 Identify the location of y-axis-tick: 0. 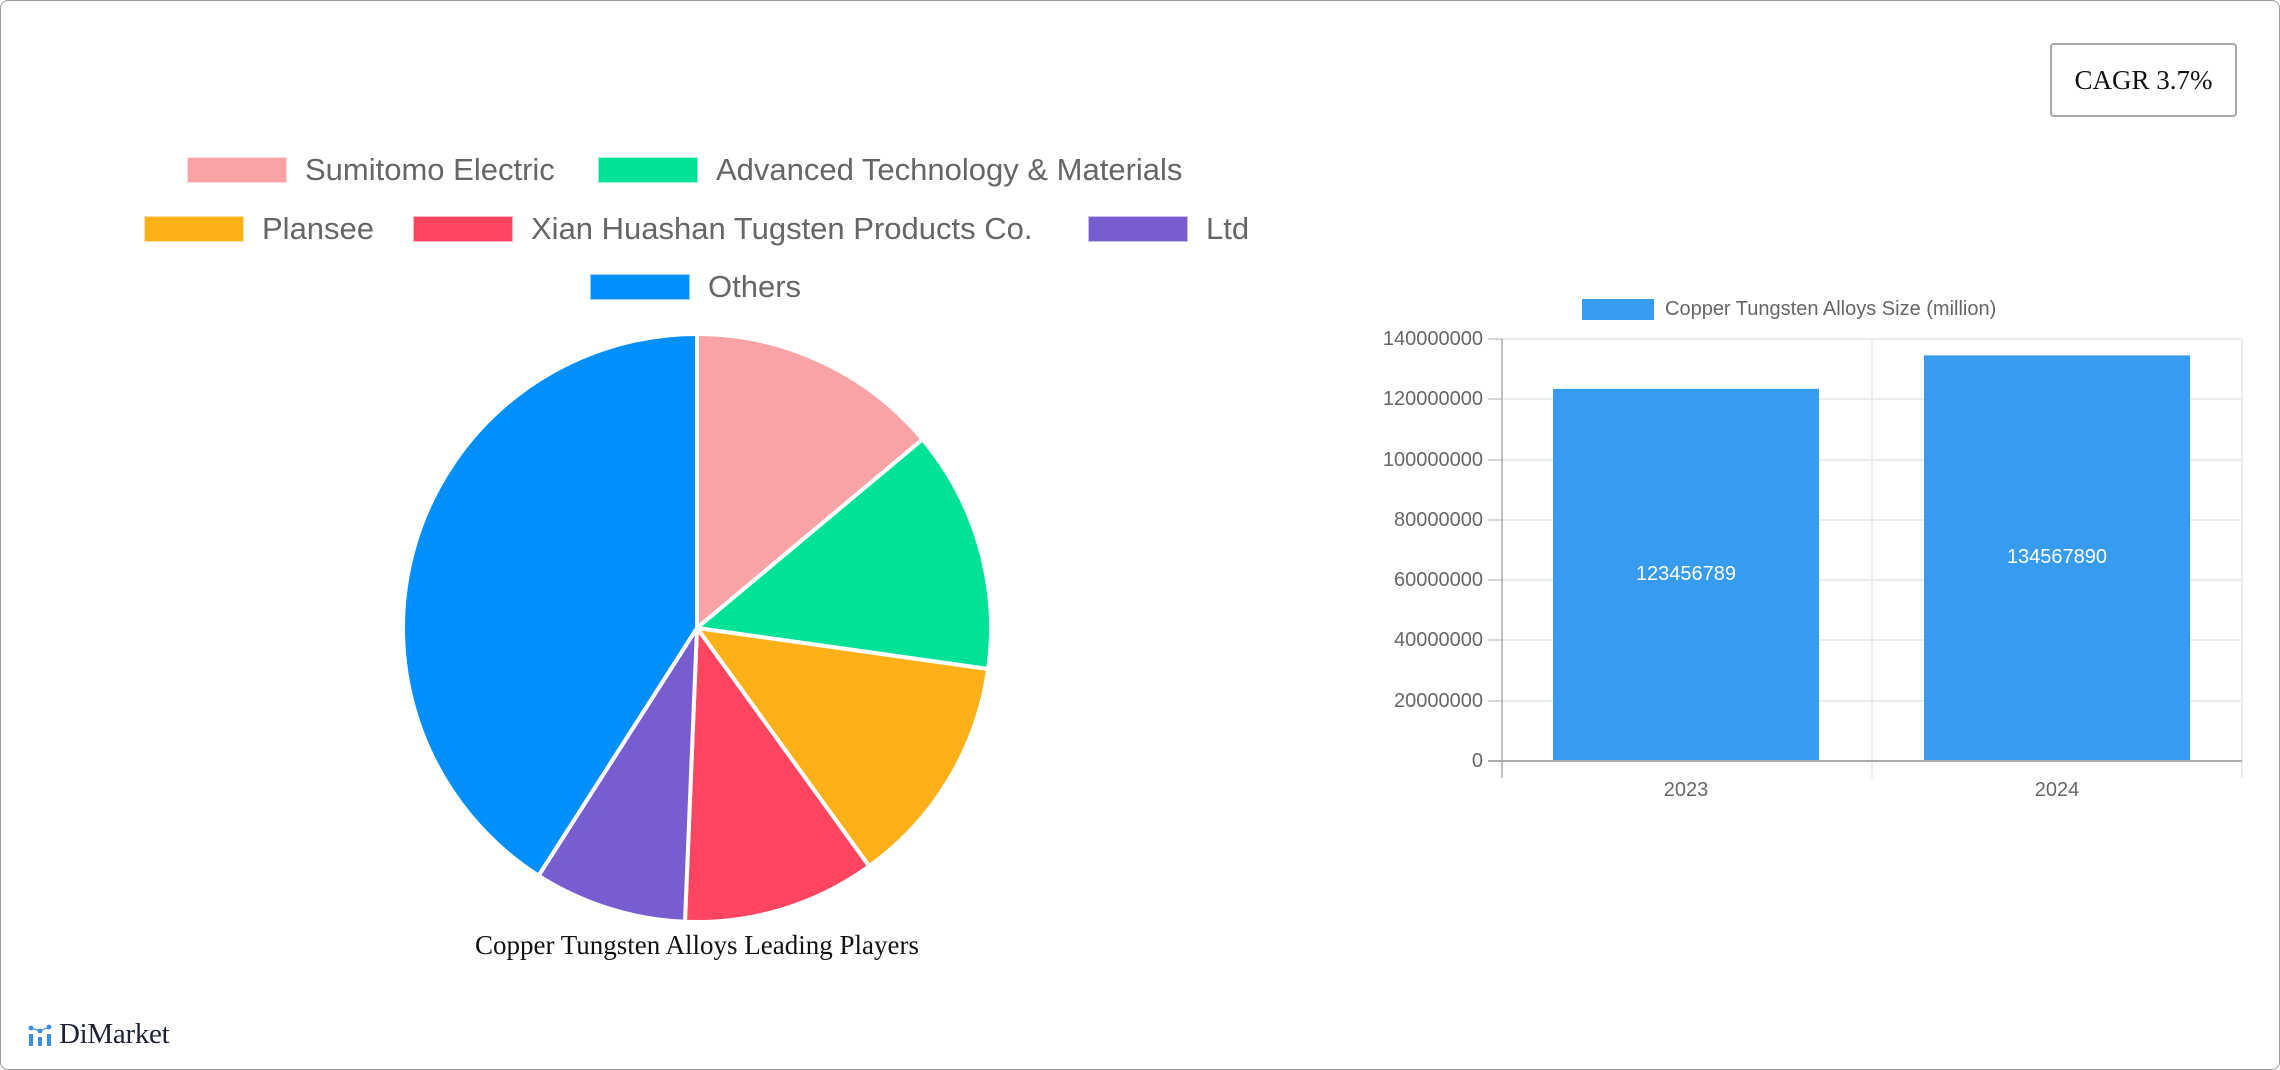
(1477, 761).